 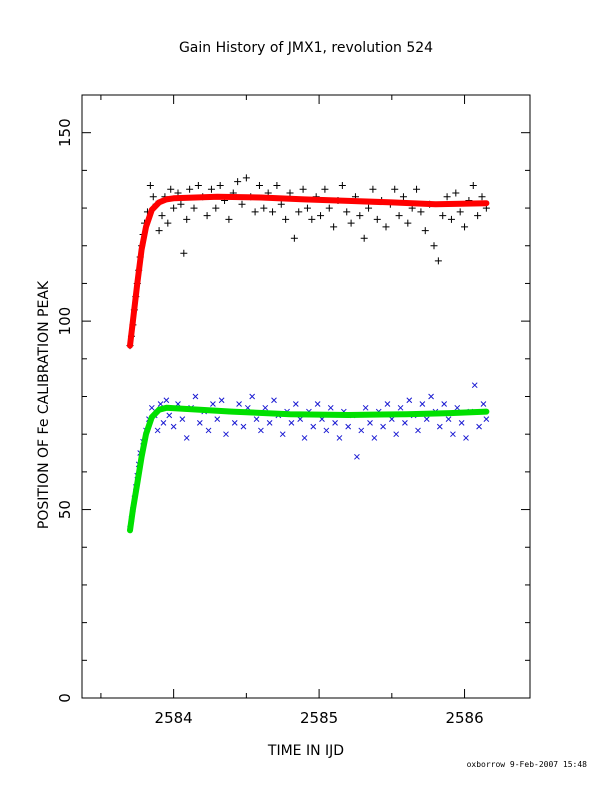 What do you see at coordinates (65, 321) in the screenshot?
I see `y-tick-label: 100` at bounding box center [65, 321].